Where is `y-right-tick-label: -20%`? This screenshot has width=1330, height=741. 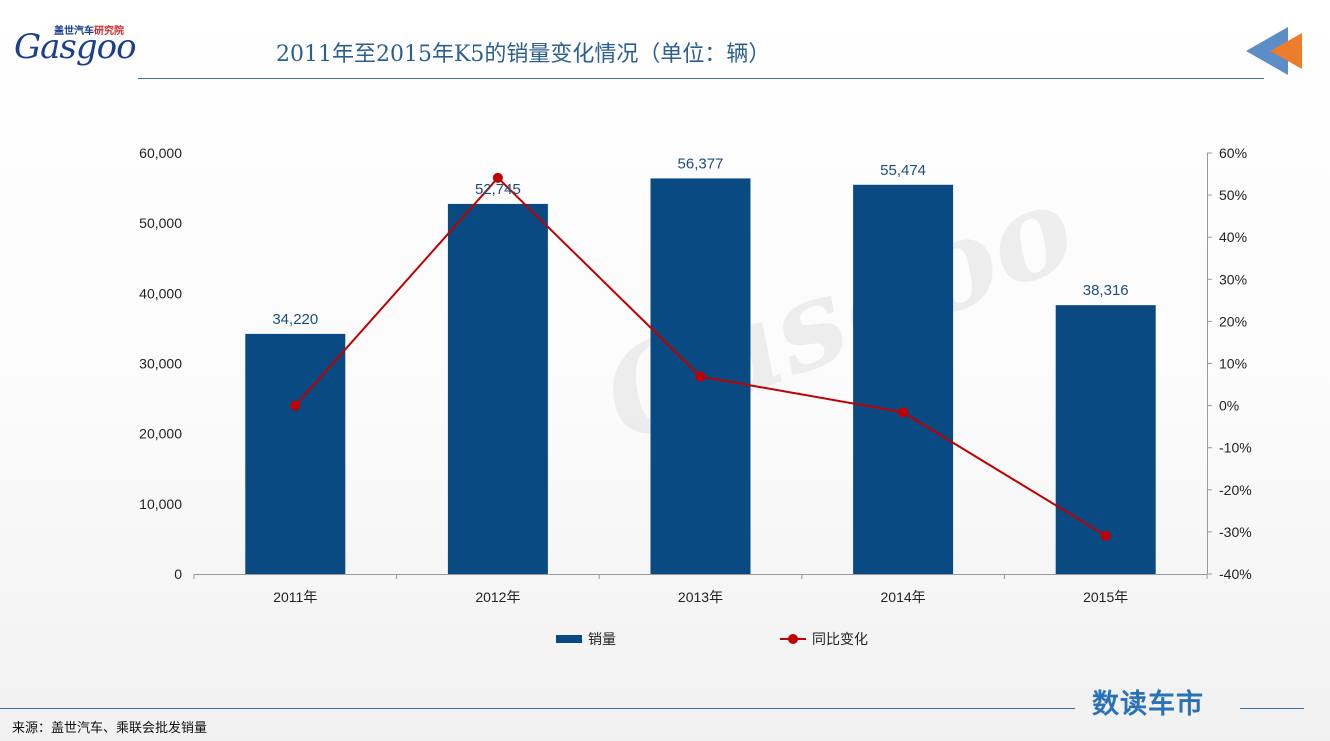 y-right-tick-label: -20% is located at coordinates (1235, 490).